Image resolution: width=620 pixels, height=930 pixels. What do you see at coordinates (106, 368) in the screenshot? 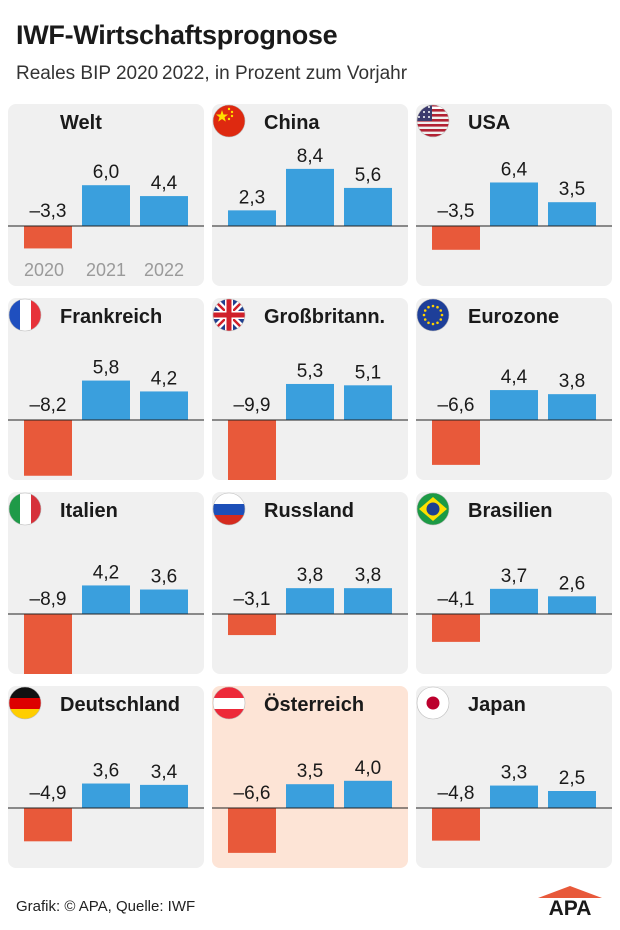
I see `value-label: 5,8` at bounding box center [106, 368].